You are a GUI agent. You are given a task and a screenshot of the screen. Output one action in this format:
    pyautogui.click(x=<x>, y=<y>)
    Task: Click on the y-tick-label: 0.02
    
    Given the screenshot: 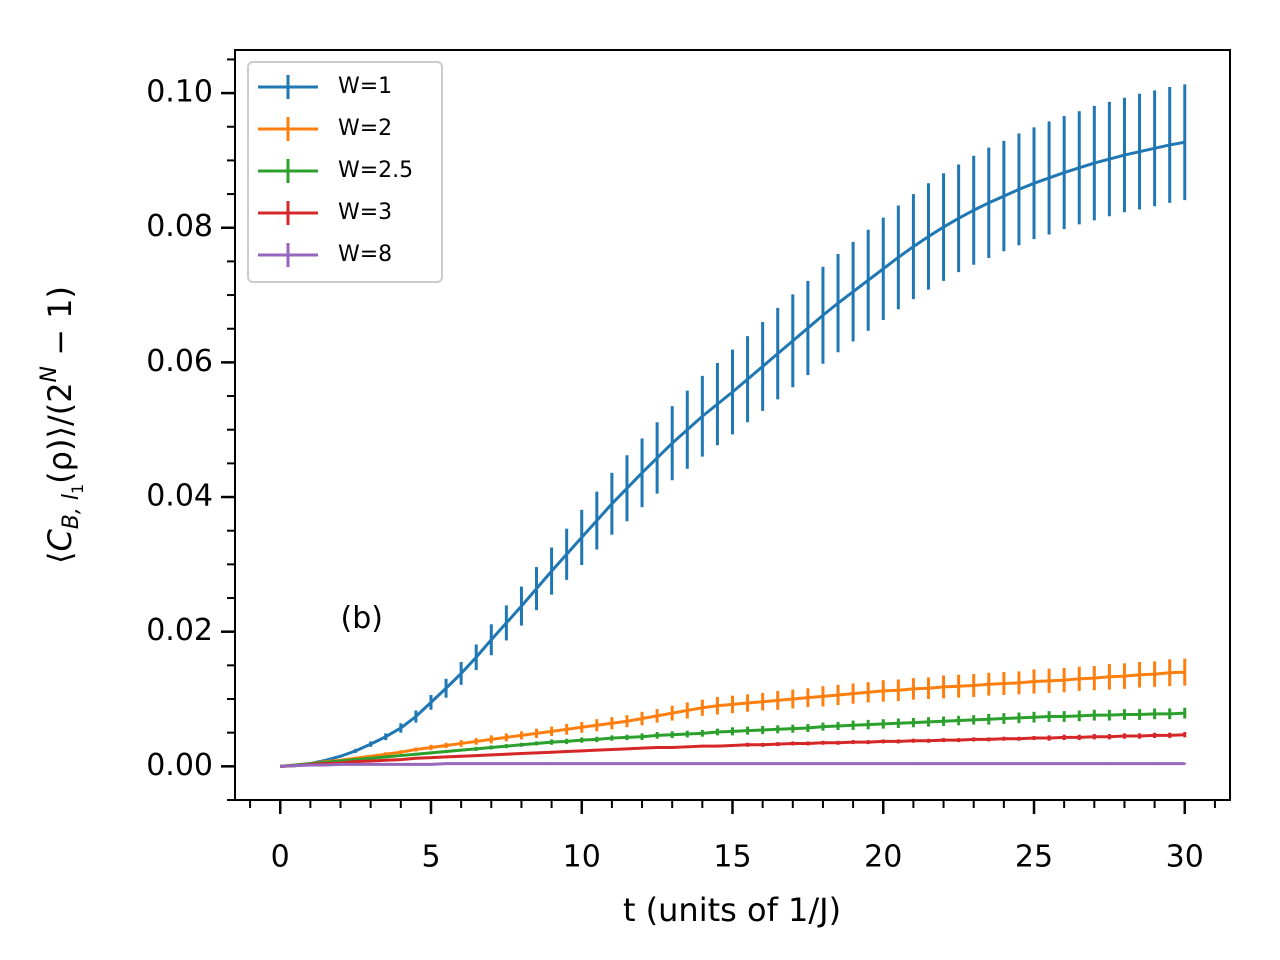 What is the action you would take?
    pyautogui.click(x=179, y=630)
    